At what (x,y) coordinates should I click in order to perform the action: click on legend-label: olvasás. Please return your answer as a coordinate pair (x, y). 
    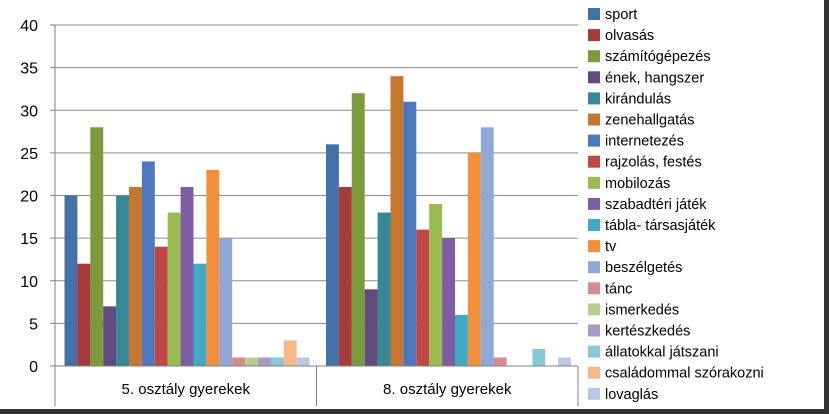
    Looking at the image, I should click on (629, 36).